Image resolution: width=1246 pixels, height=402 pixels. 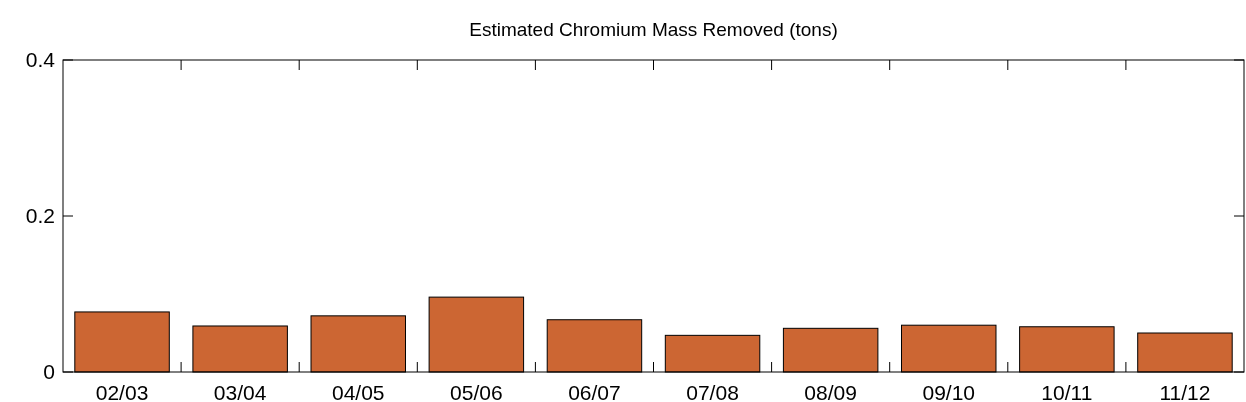 I want to click on x-tick-label: 04/05, so click(x=358, y=391).